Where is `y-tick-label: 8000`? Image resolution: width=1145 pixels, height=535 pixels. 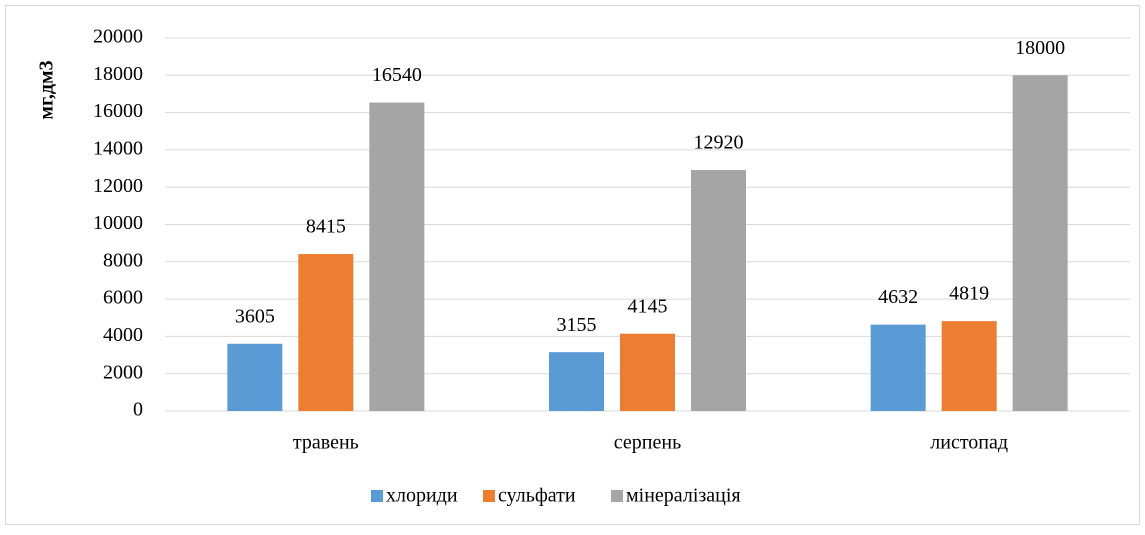
y-tick-label: 8000 is located at coordinates (123, 260).